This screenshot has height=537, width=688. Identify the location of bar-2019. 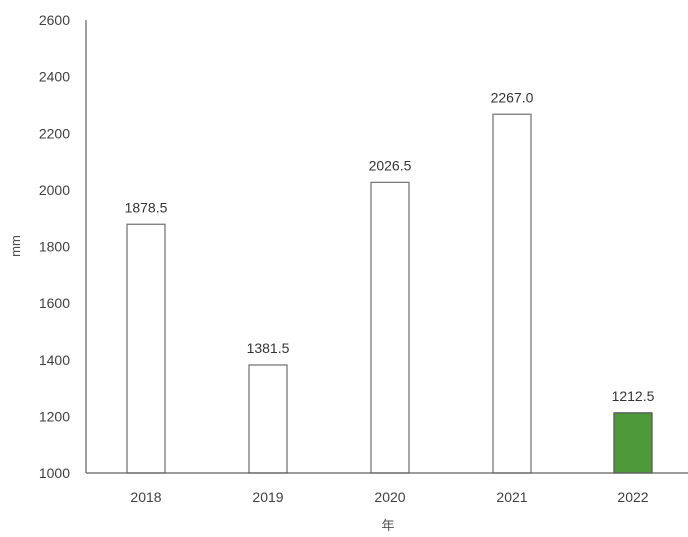
(268, 419).